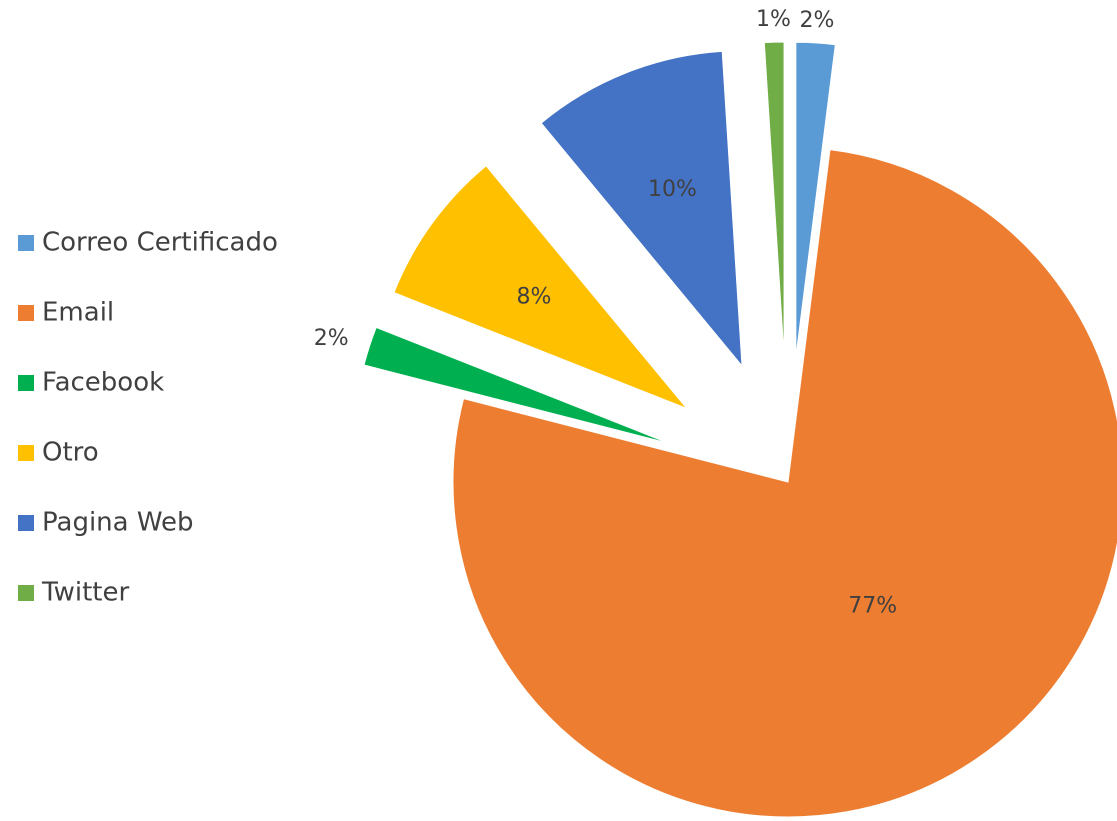  What do you see at coordinates (118, 523) in the screenshot?
I see `legend-label: Pagina Web` at bounding box center [118, 523].